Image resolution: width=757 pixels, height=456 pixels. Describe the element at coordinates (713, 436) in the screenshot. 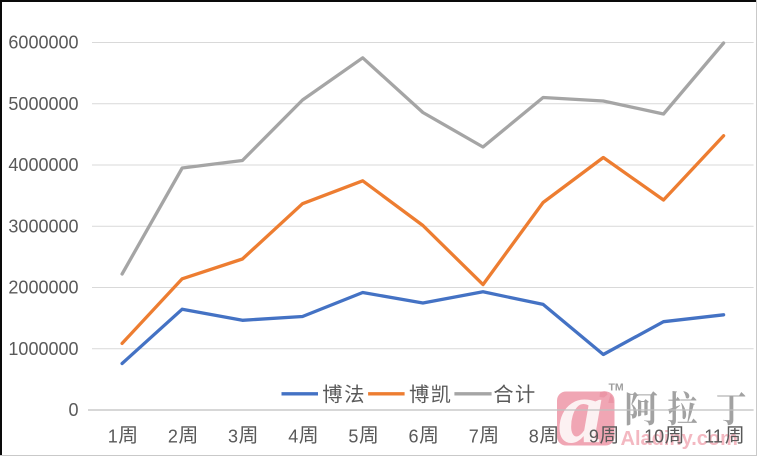

I see `svg-text: 11` at that location.